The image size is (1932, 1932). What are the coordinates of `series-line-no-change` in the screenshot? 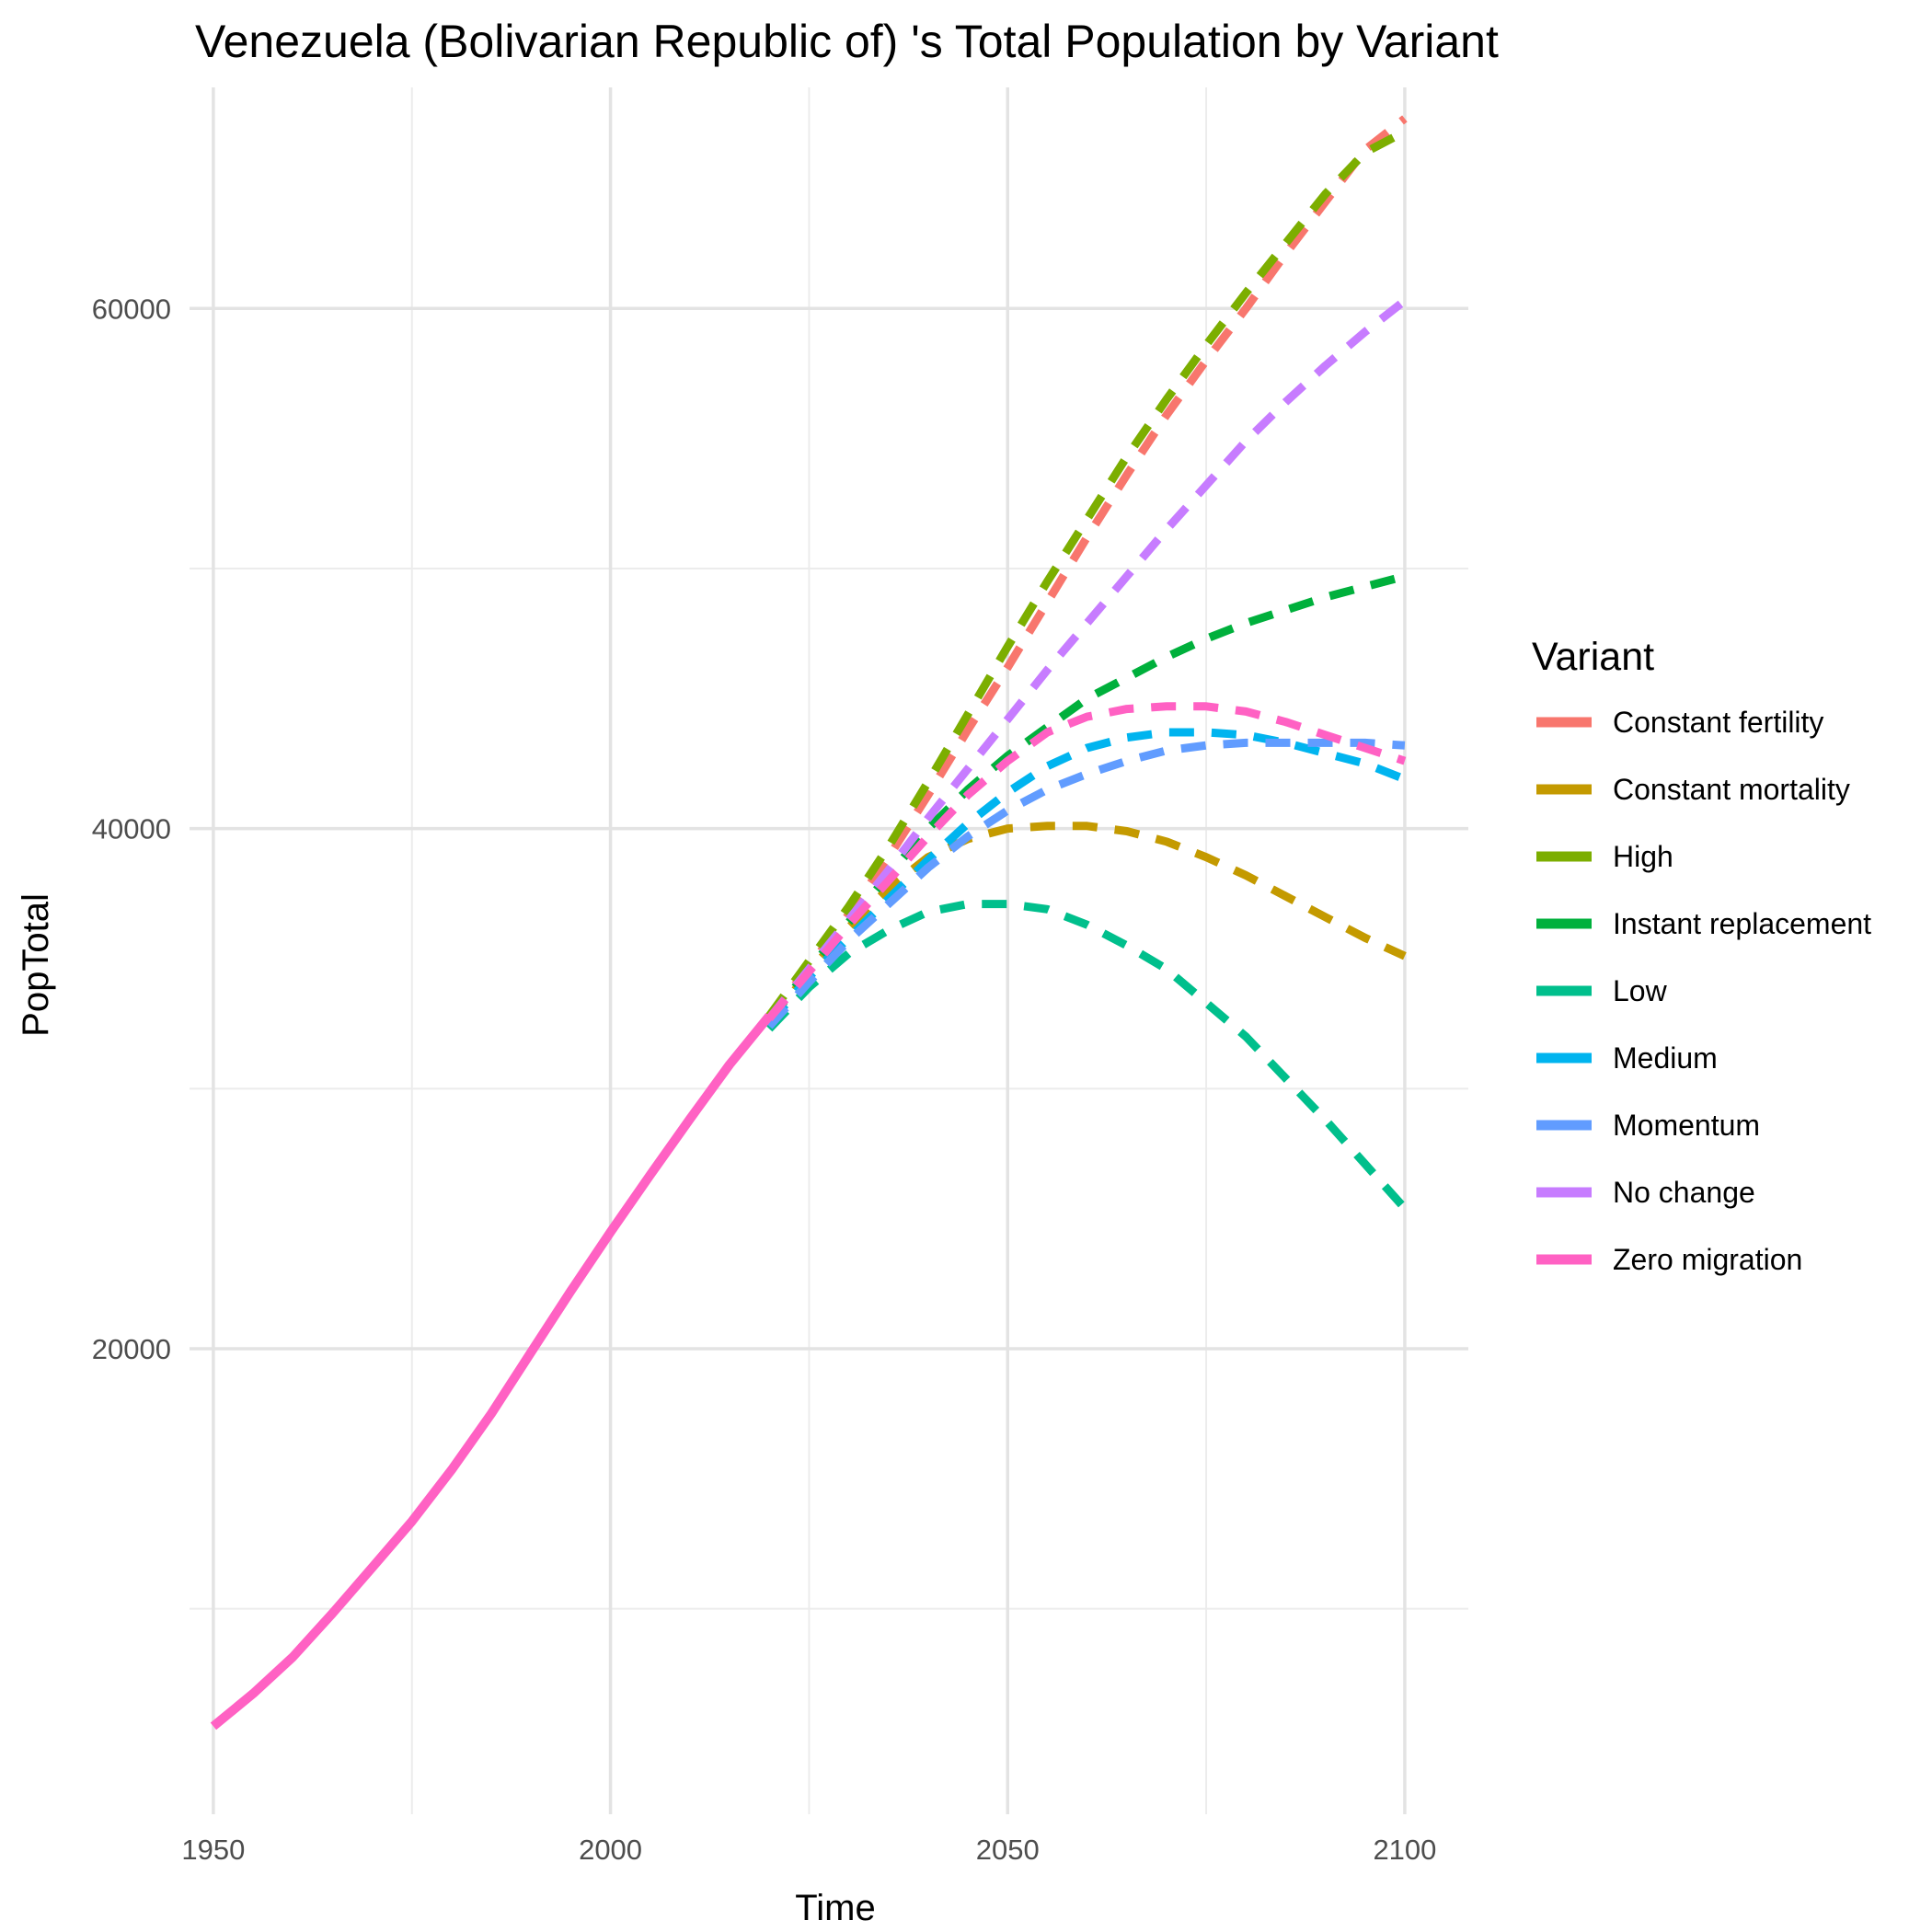 It's located at (1086, 659).